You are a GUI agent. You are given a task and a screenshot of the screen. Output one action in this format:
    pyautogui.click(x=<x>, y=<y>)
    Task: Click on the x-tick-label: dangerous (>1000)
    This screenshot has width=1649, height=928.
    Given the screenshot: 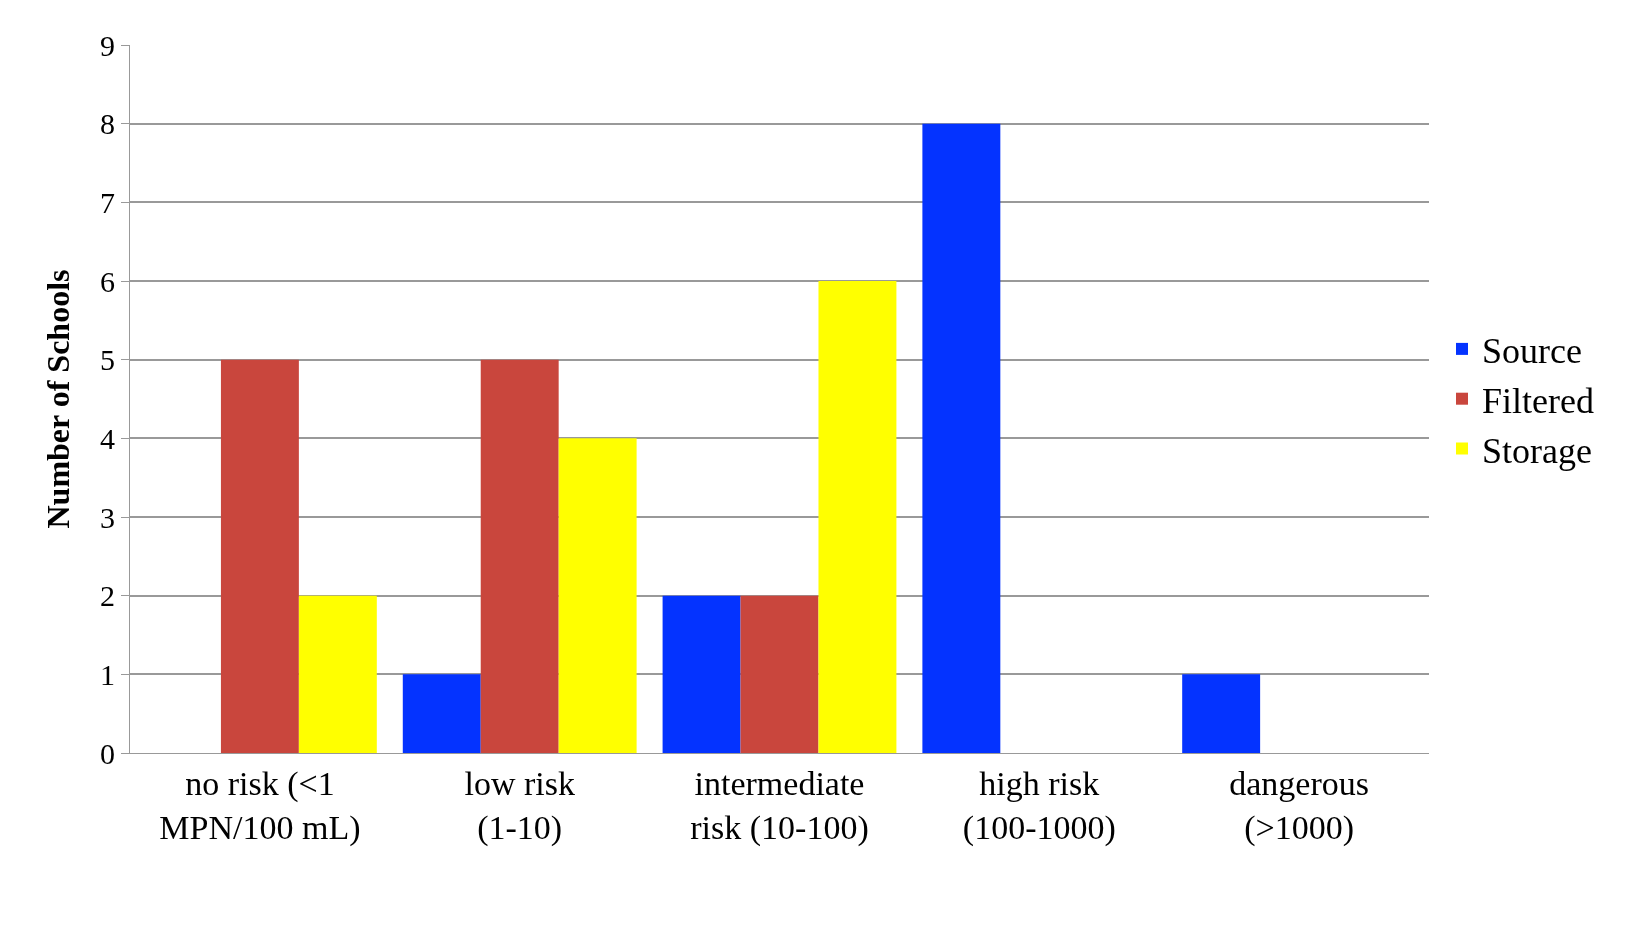 What is the action you would take?
    pyautogui.click(x=1299, y=805)
    